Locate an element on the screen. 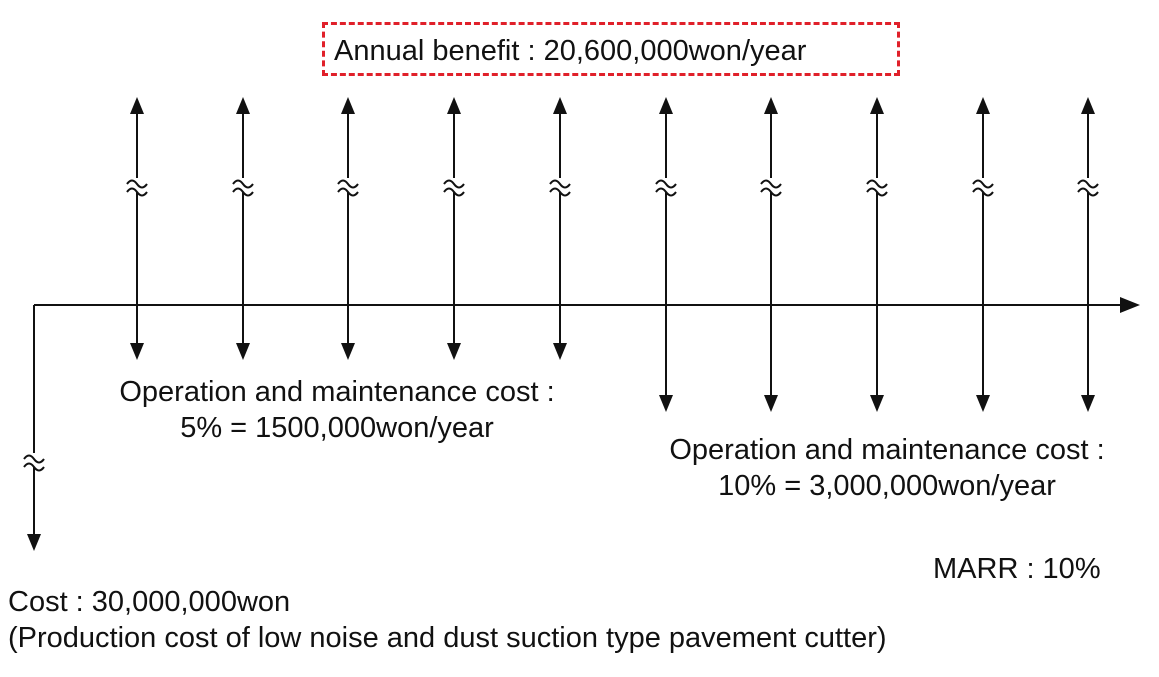 This screenshot has height=677, width=1159. annual-benefit-box is located at coordinates (611, 49).